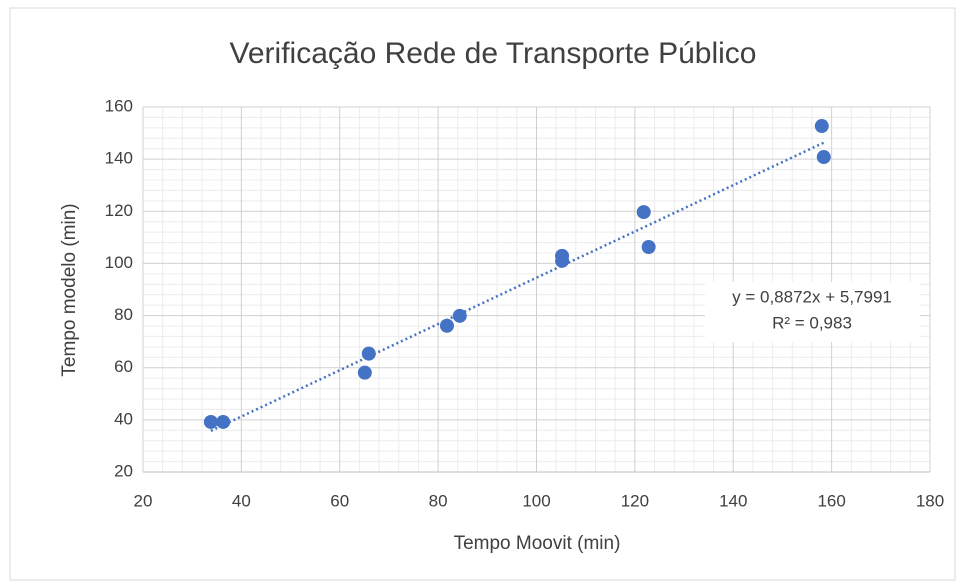 The width and height of the screenshot is (965, 585). I want to click on trendline-r-squared: R² = 0,983, so click(812, 322).